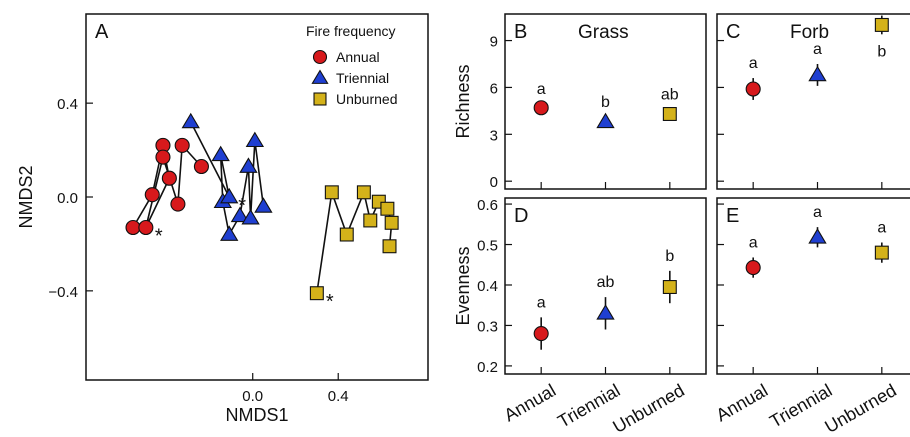 The height and width of the screenshot is (437, 910). Describe the element at coordinates (102, 32) in the screenshot. I see `panel-letter-a: A` at that location.